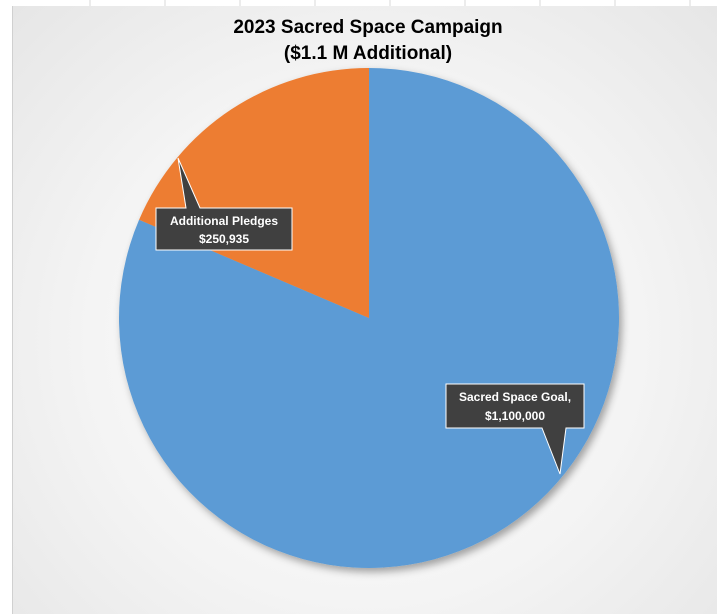  What do you see at coordinates (224, 239) in the screenshot?
I see `slice-value-additional-pledges: $250,935` at bounding box center [224, 239].